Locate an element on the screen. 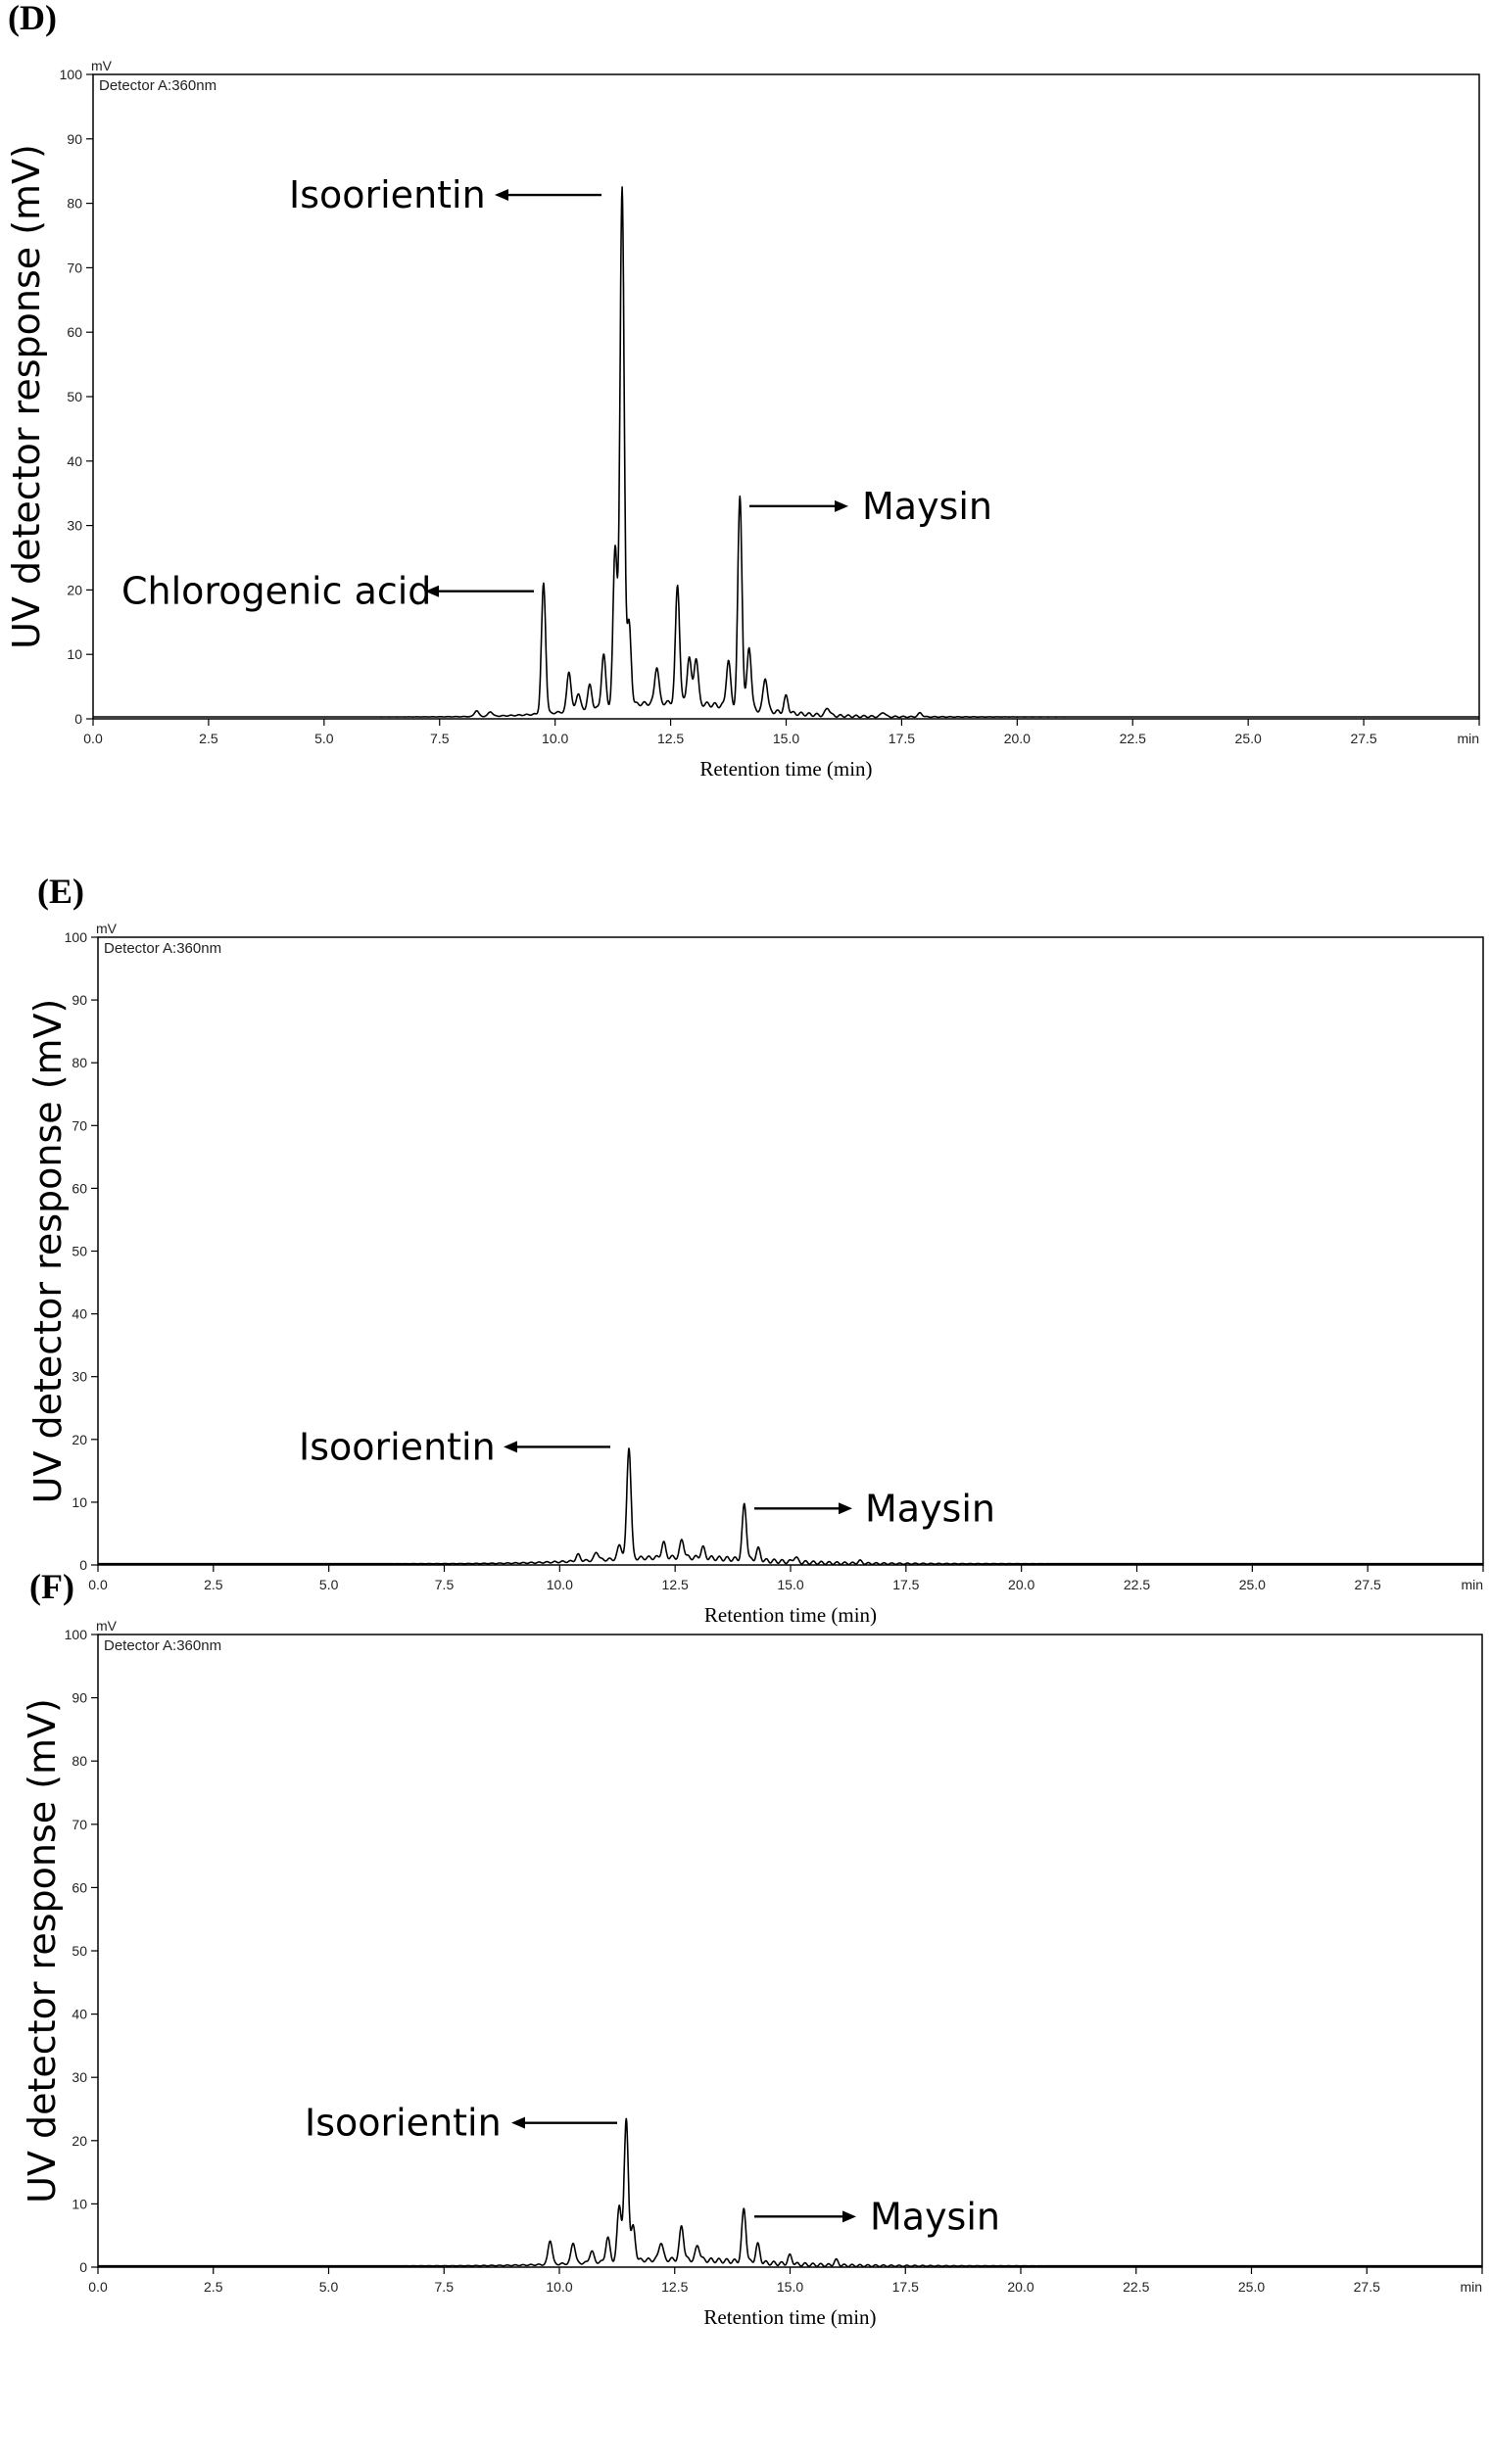 This screenshot has height=2464, width=1490. panel-label: (F) is located at coordinates (51, 1586).